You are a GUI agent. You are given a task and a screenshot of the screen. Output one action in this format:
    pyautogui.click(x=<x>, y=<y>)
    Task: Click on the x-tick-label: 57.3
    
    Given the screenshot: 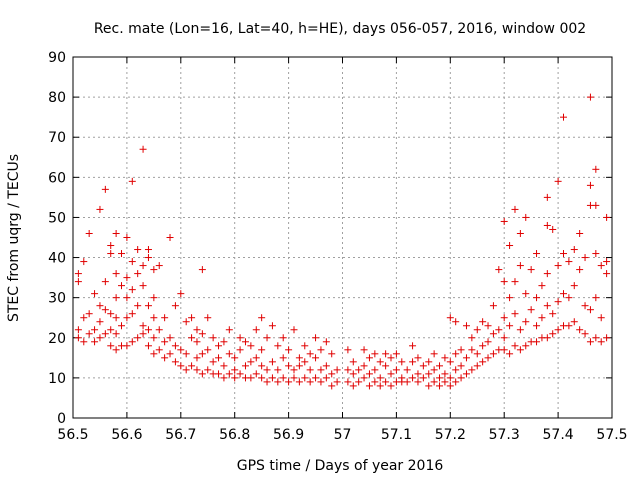 What is the action you would take?
    pyautogui.click(x=504, y=435)
    